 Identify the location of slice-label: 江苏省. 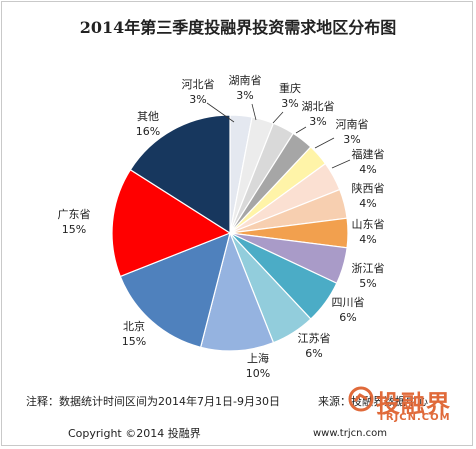
(314, 338).